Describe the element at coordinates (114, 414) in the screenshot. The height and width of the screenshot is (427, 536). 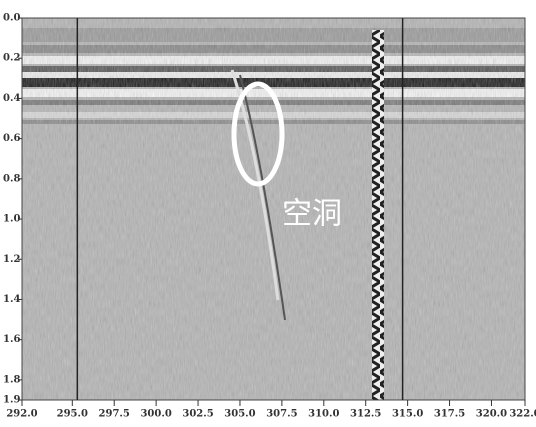
I see `x-tick-label: 297.5` at that location.